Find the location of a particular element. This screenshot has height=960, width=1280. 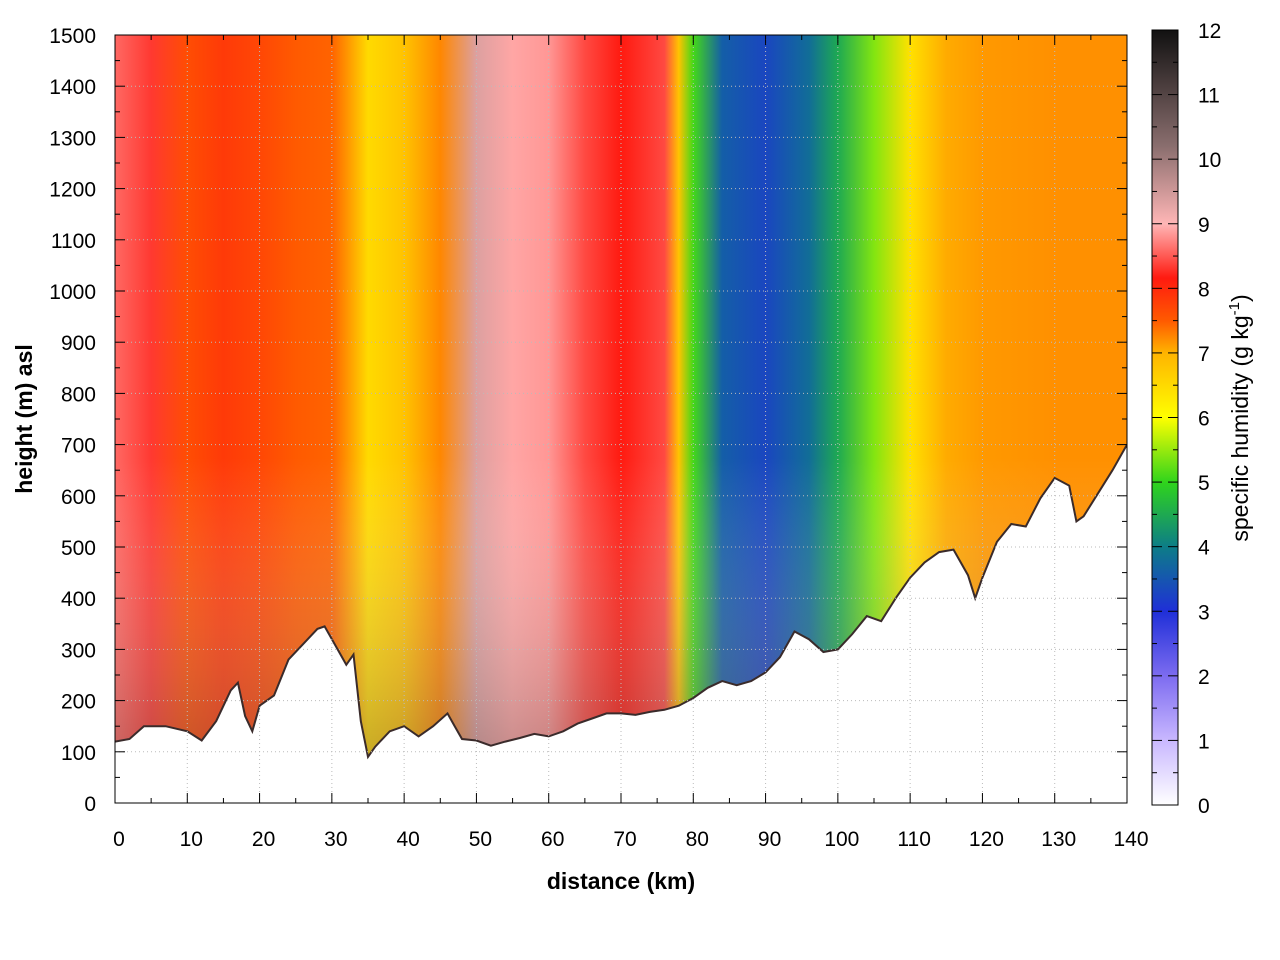

colorbar-title-superscript: -1 is located at coordinates (1234, 308).